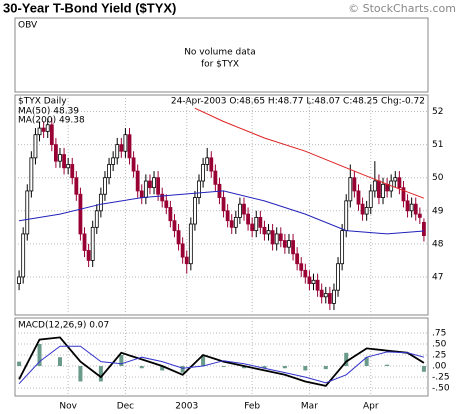 This screenshot has height=414, width=460. What do you see at coordinates (186, 407) in the screenshot?
I see `x-tick-label: 2003` at bounding box center [186, 407].